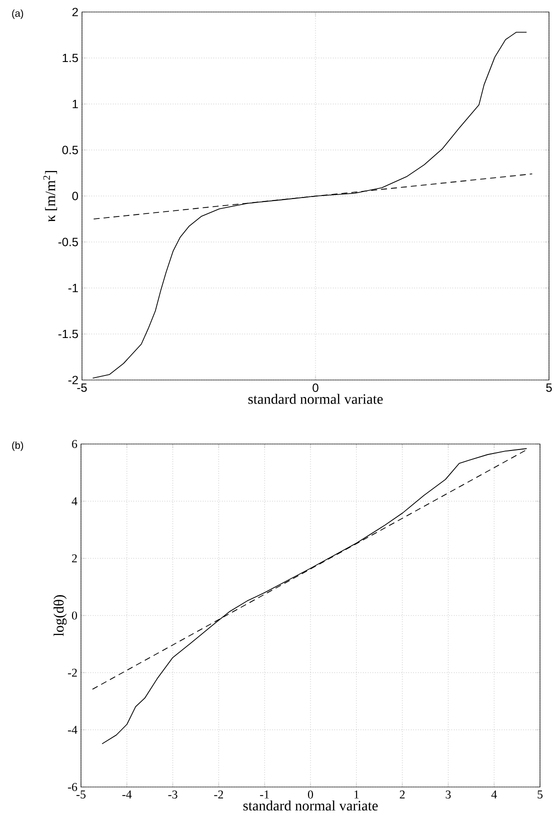 The height and width of the screenshot is (827, 554). I want to click on y-tick-label: 1.5, so click(70, 58).